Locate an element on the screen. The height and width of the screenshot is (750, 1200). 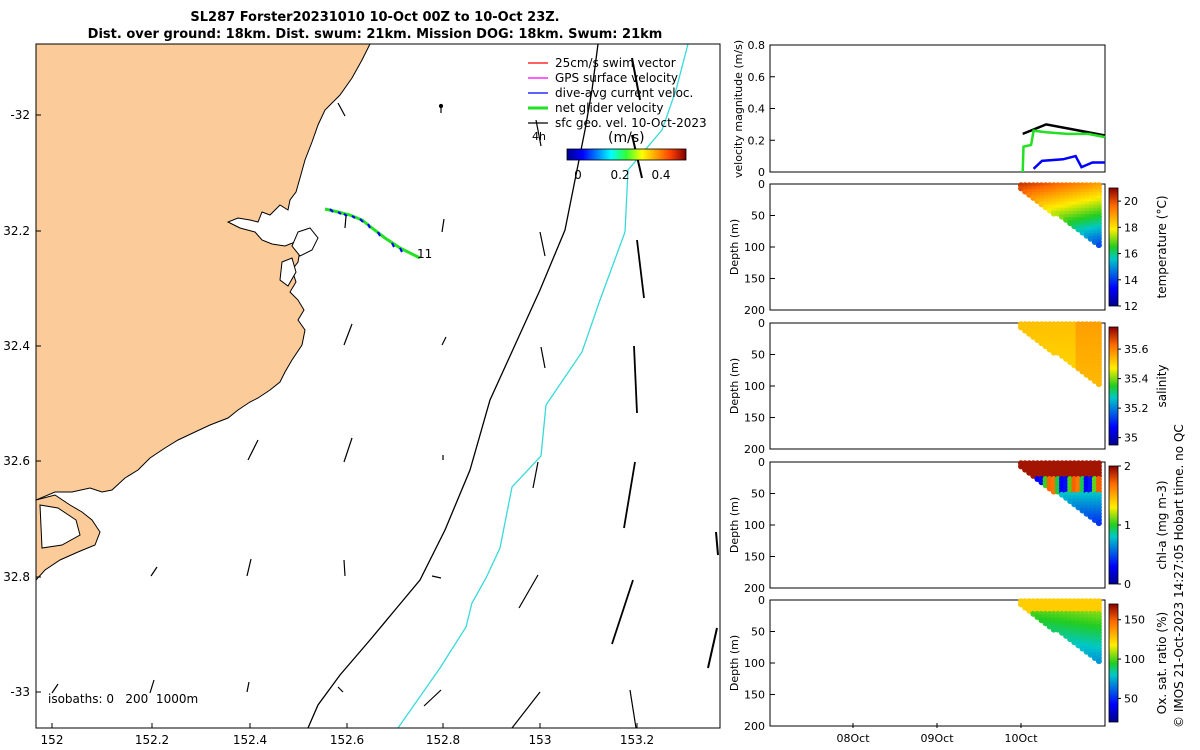
colorbar-tick: 1 is located at coordinates (1127, 525).